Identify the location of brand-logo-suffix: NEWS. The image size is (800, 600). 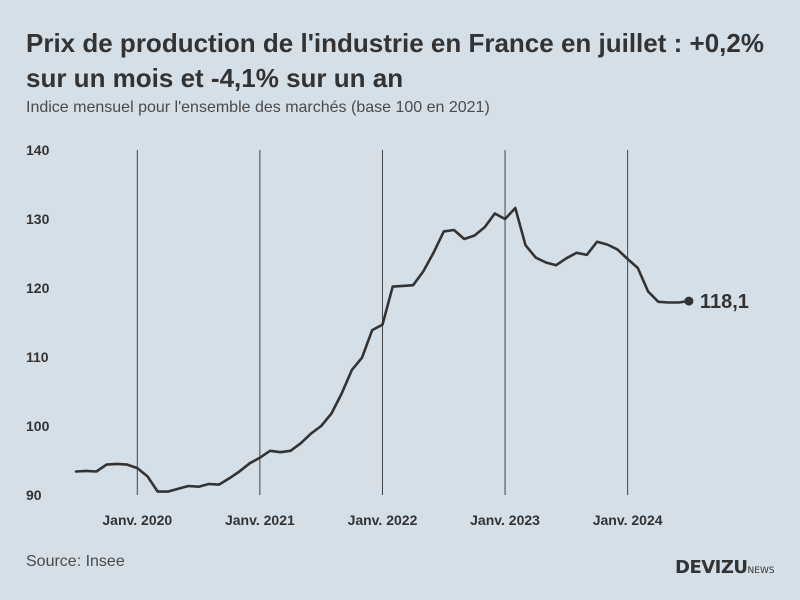
(761, 571).